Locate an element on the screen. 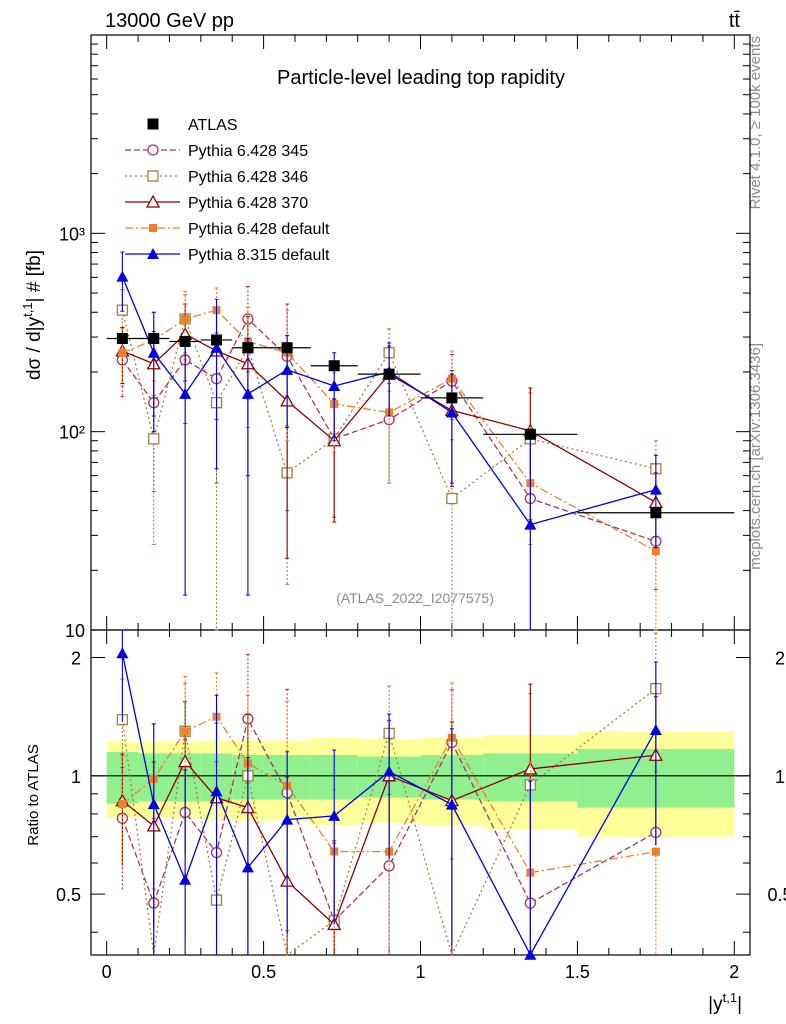 The height and width of the screenshot is (1024, 786). ratio-uncertainty-bands is located at coordinates (420, 784).